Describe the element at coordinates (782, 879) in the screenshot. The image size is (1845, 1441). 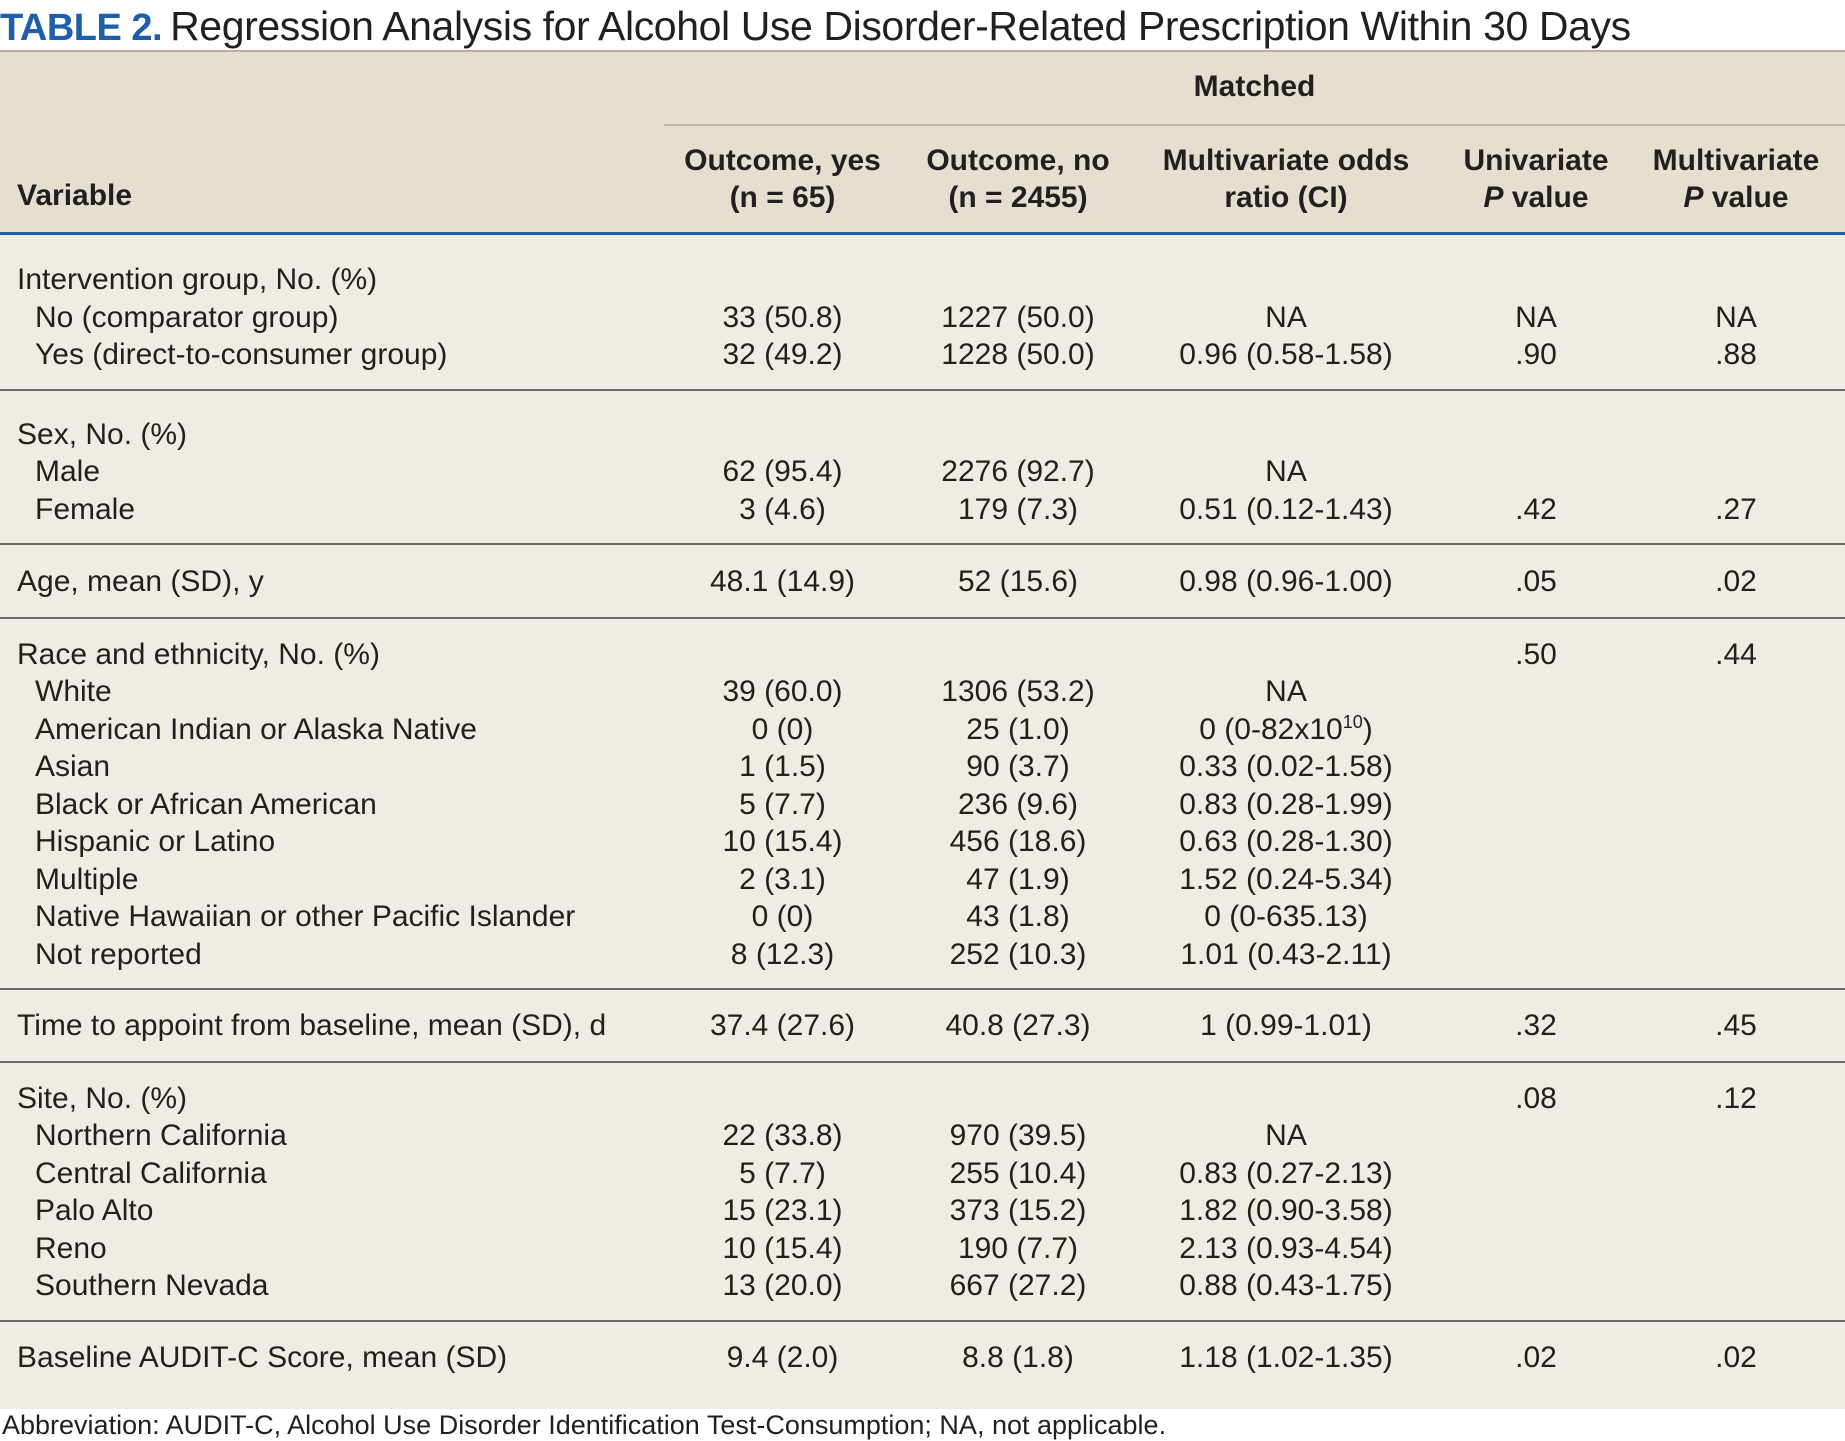
I see `outcome-yes-cell: 2 (3.1)` at that location.